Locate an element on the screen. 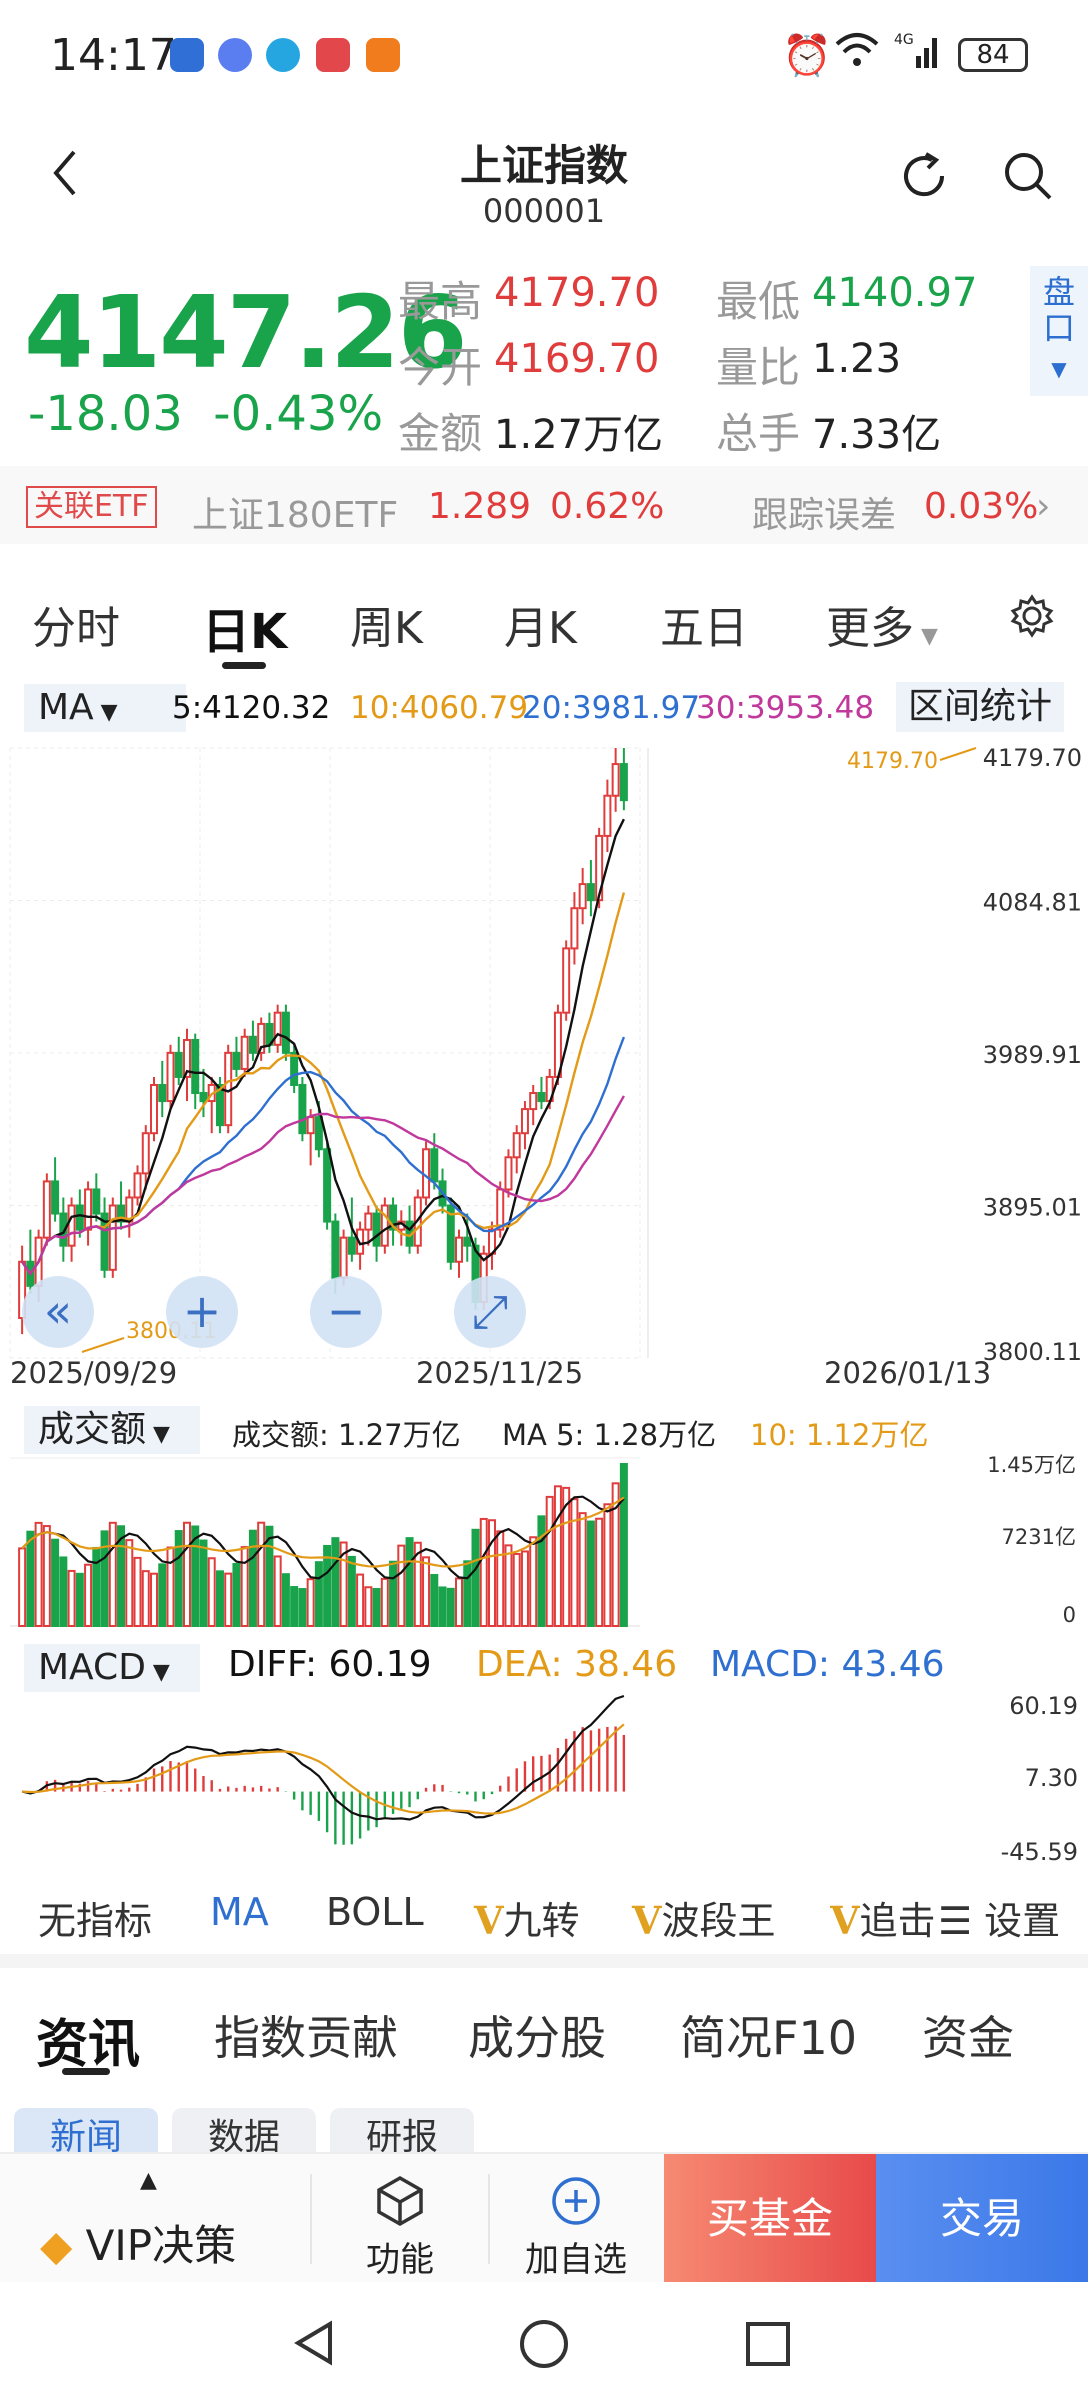  back-icon is located at coordinates (65, 175).